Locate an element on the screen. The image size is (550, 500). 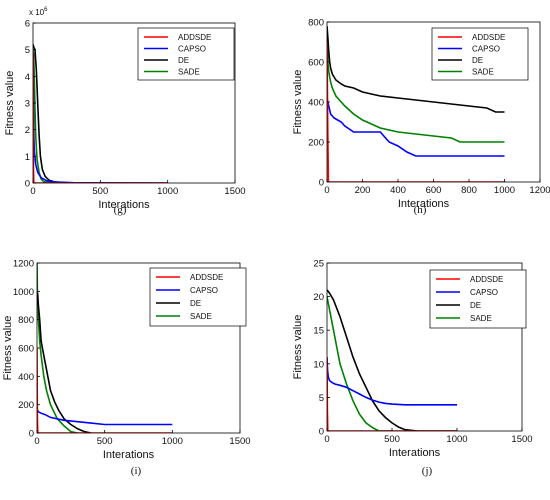
panel-caption: (g) is located at coordinates (120, 210).